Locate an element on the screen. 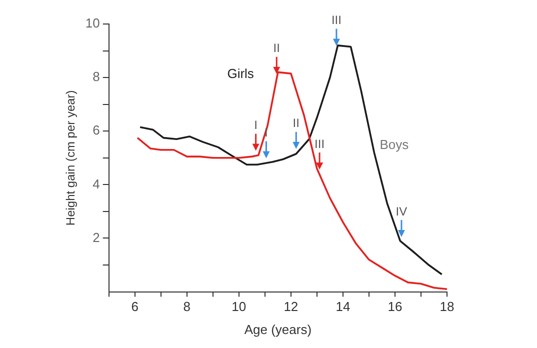  y-axis-title: Height gain (cm per year) is located at coordinates (71, 158).